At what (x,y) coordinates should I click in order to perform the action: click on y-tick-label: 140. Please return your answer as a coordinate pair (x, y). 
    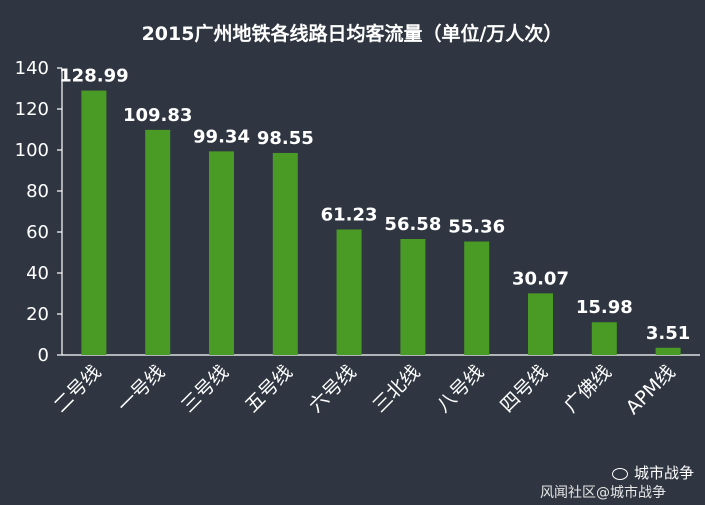
    Looking at the image, I should click on (32, 68).